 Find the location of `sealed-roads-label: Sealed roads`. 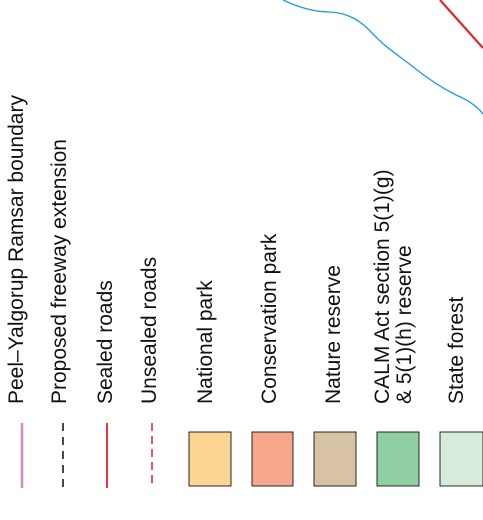

sealed-roads-label: Sealed roads is located at coordinates (105, 342).